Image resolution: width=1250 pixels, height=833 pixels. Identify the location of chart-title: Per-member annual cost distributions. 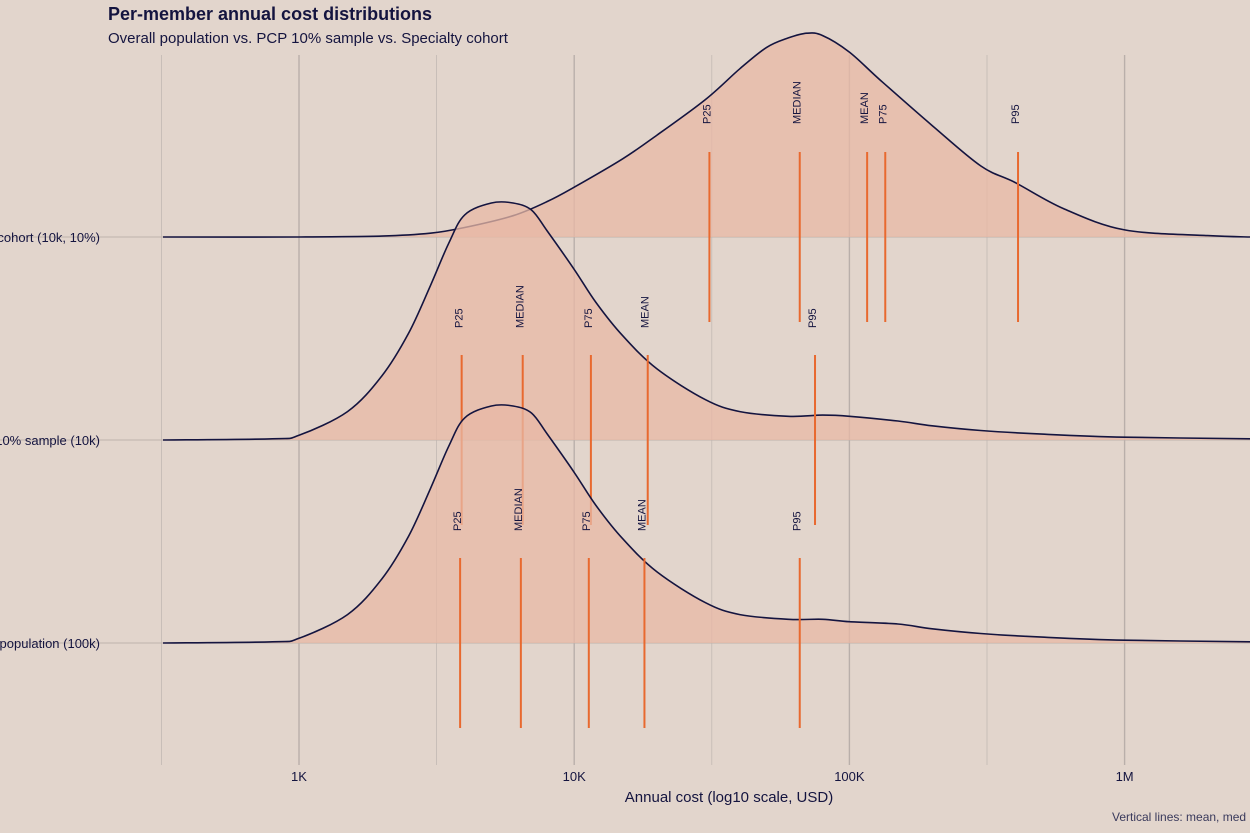
(270, 14).